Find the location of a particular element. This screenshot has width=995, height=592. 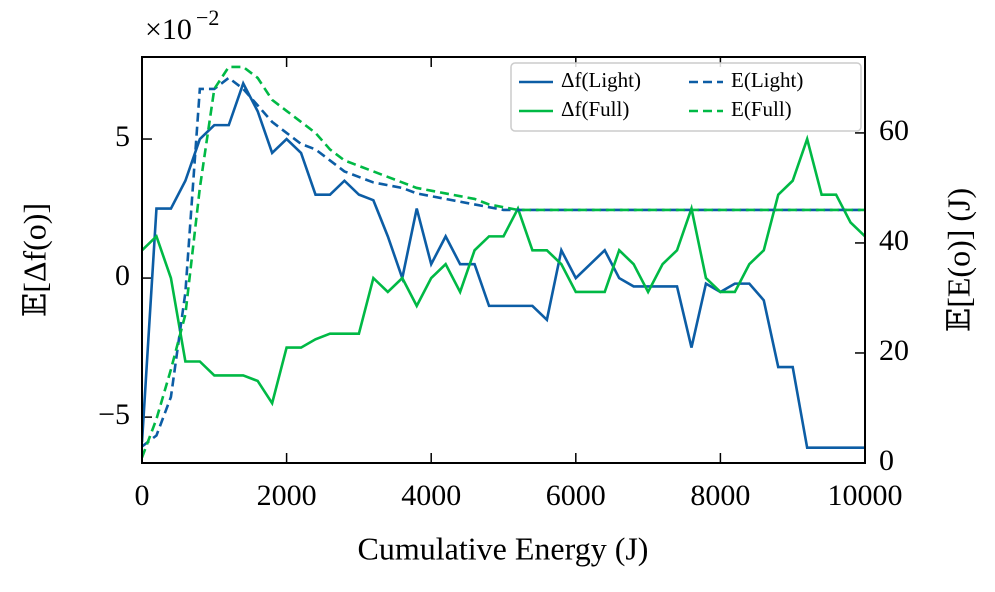

x-tick-label: 4000 is located at coordinates (431, 495).